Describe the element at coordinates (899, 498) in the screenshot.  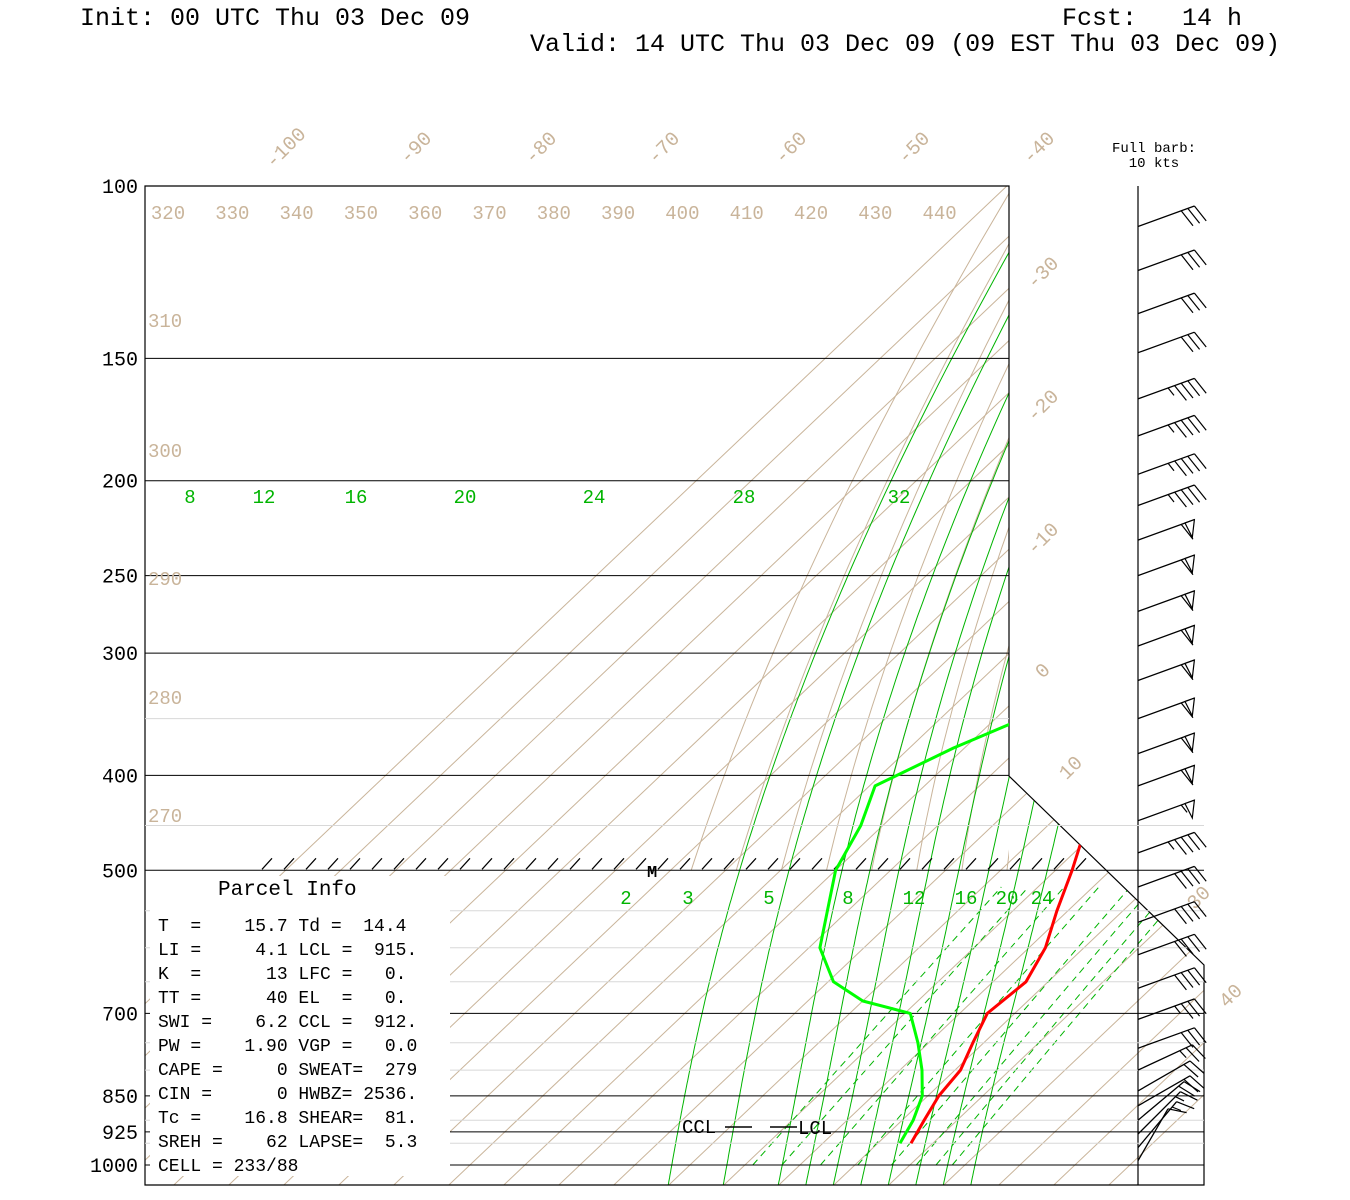
I see `mixing-ratio-label: 32` at that location.